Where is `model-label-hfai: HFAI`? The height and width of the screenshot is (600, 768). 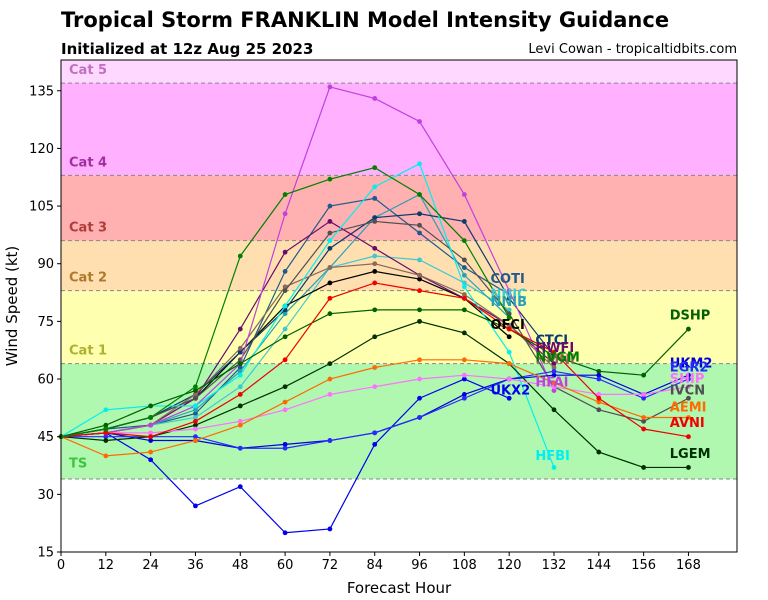 model-label-hfai: HFAI is located at coordinates (551, 383).